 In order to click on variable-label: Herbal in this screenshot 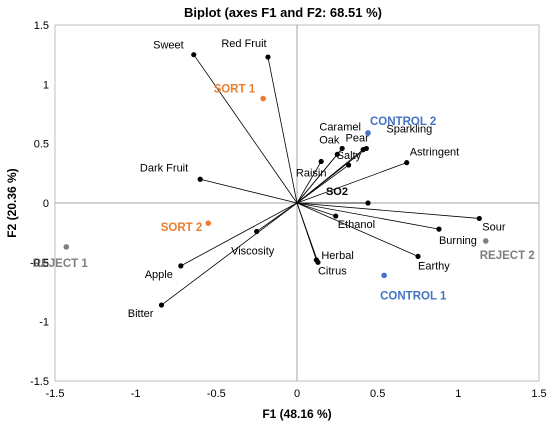, I will do `click(337, 256)`.